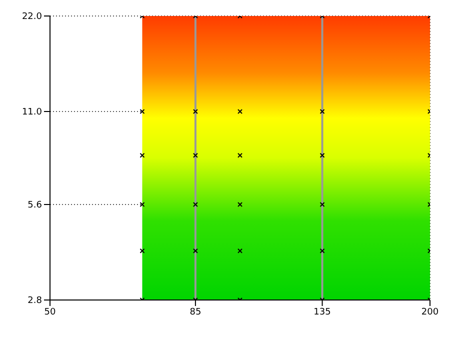  What do you see at coordinates (196, 312) in the screenshot?
I see `x-tick-label: 85` at bounding box center [196, 312].